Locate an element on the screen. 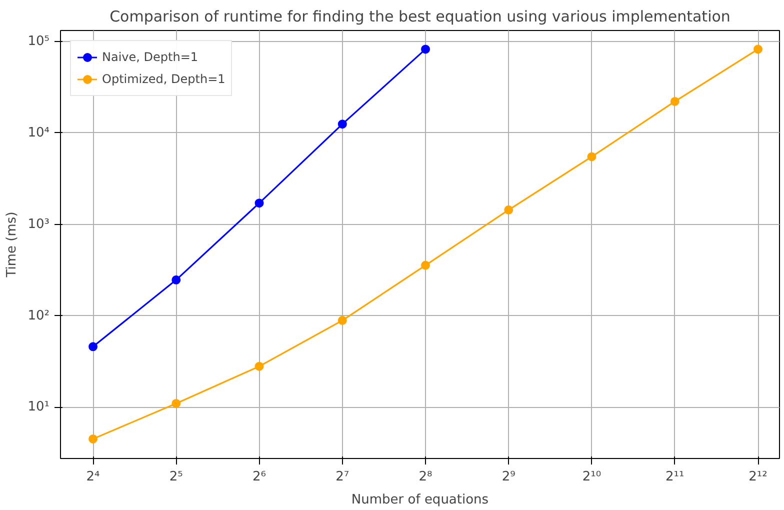 The width and height of the screenshot is (784, 510). y-tick-label: 10³ is located at coordinates (39, 224).